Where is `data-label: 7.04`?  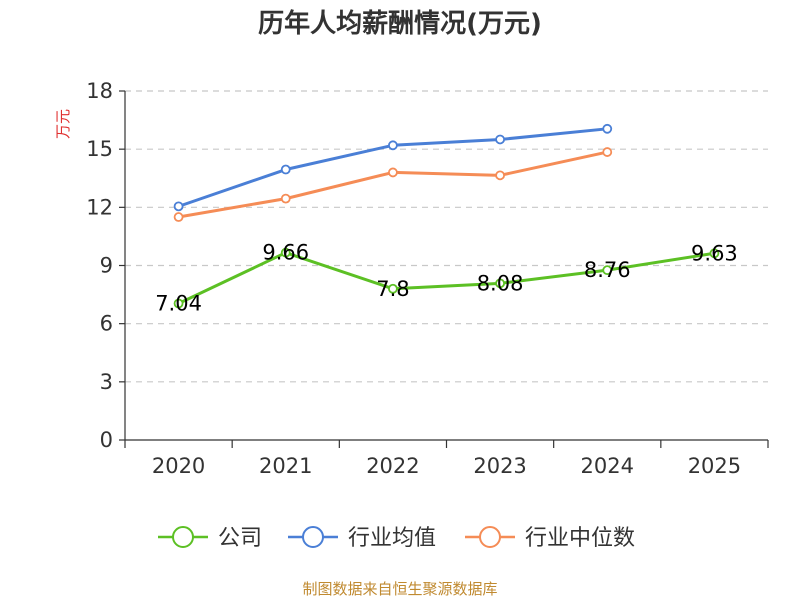
data-label: 7.04 is located at coordinates (178, 304).